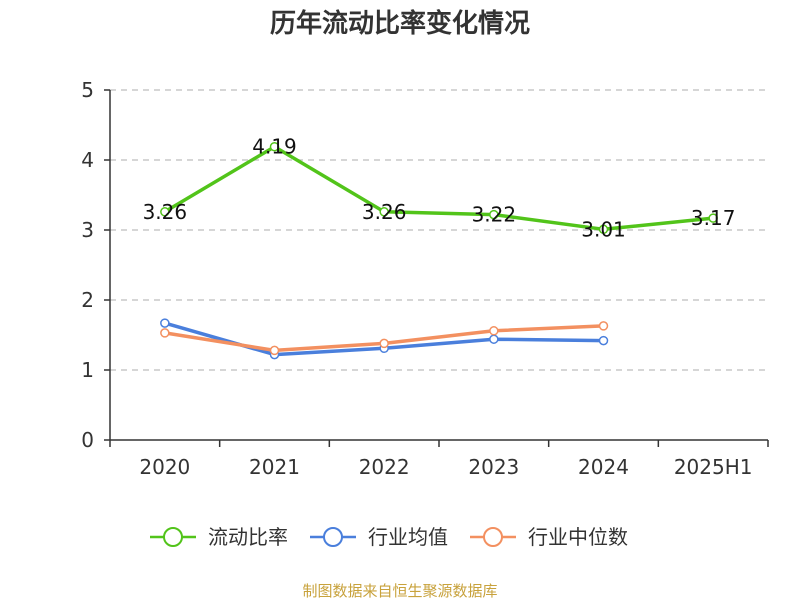 The height and width of the screenshot is (600, 800). What do you see at coordinates (603, 467) in the screenshot?
I see `x-tick-label: 2024` at bounding box center [603, 467].